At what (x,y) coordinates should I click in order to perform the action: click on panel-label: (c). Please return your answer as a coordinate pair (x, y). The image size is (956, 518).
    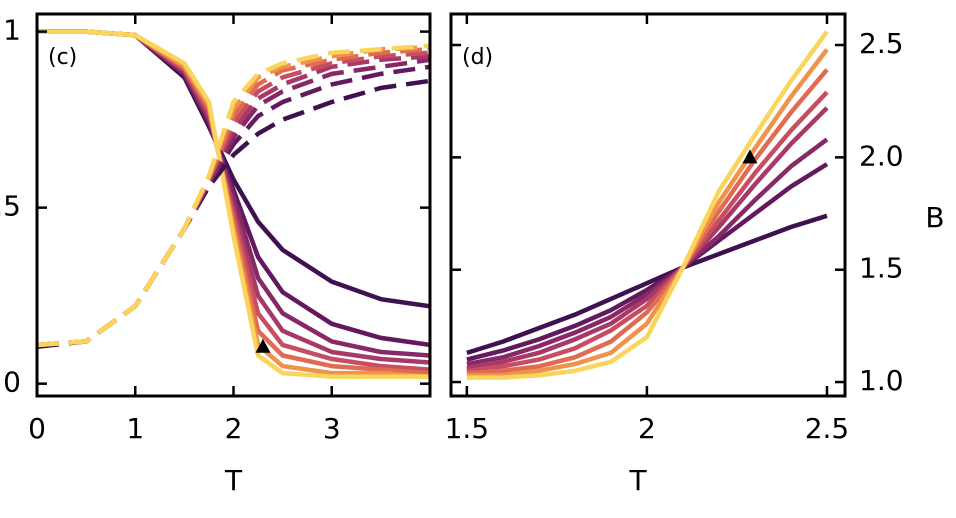
    Looking at the image, I should click on (62, 57).